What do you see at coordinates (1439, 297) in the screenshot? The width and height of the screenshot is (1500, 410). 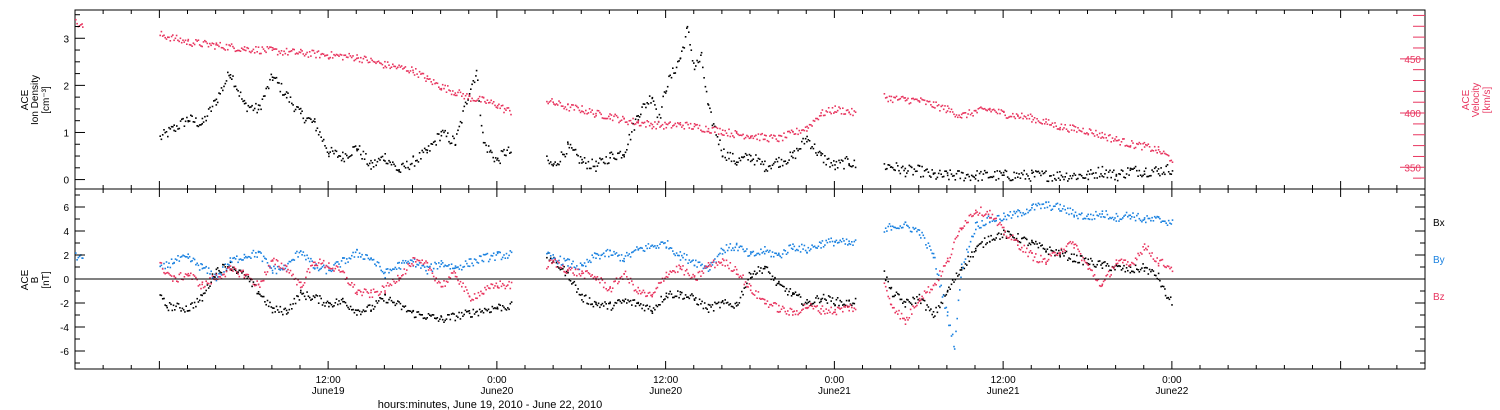 I see `legend-bz: Bz` at bounding box center [1439, 297].